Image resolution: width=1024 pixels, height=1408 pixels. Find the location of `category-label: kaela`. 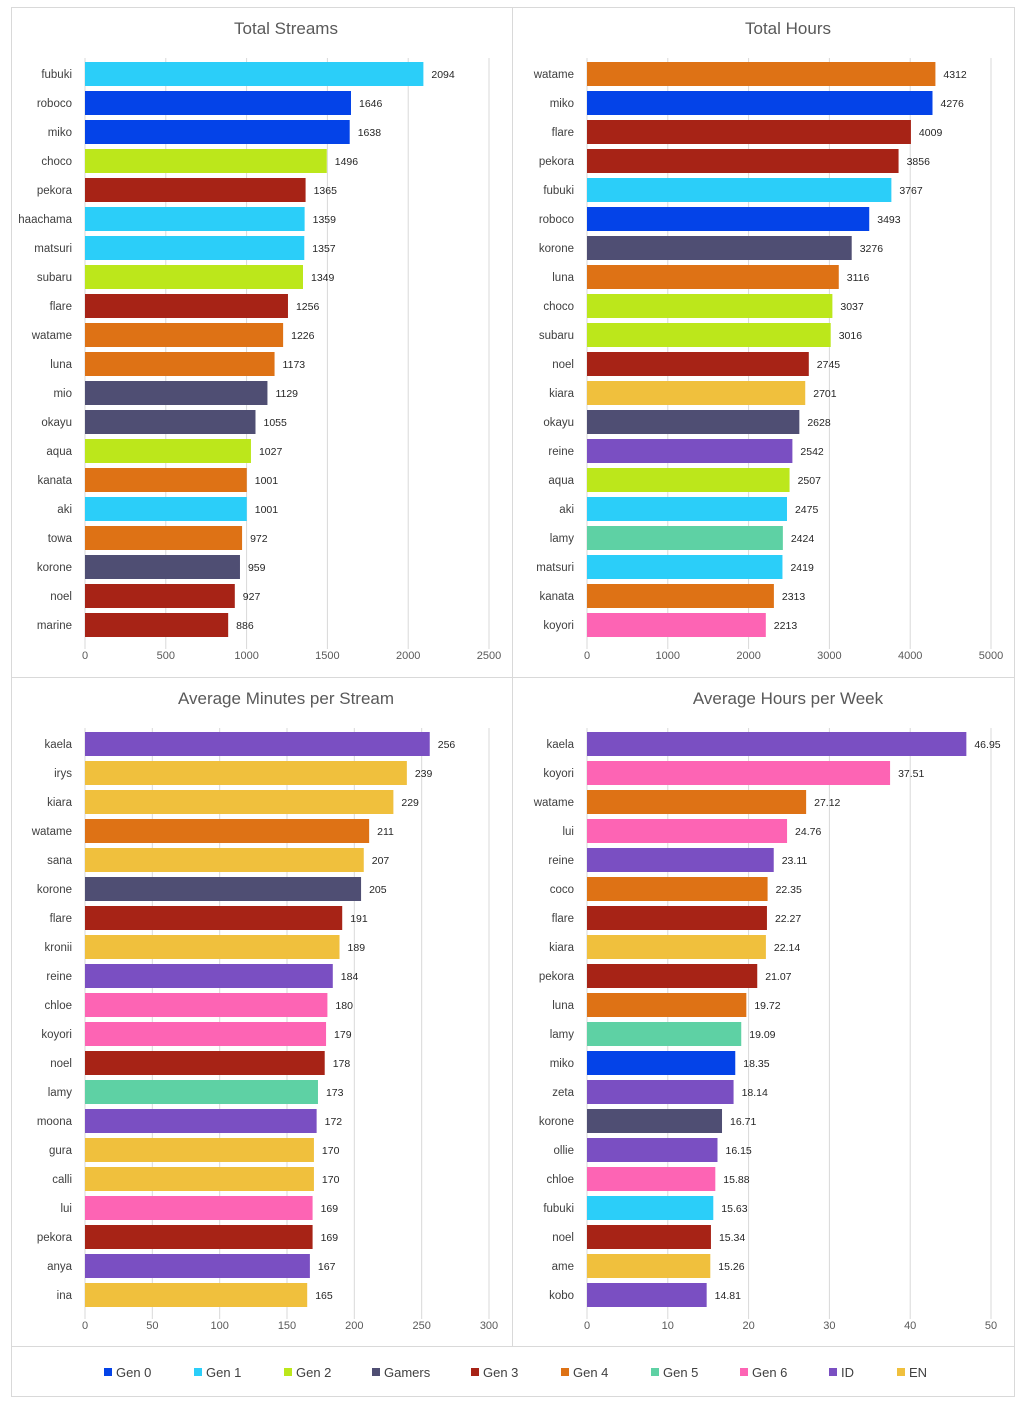

category-label: kaela is located at coordinates (561, 745).